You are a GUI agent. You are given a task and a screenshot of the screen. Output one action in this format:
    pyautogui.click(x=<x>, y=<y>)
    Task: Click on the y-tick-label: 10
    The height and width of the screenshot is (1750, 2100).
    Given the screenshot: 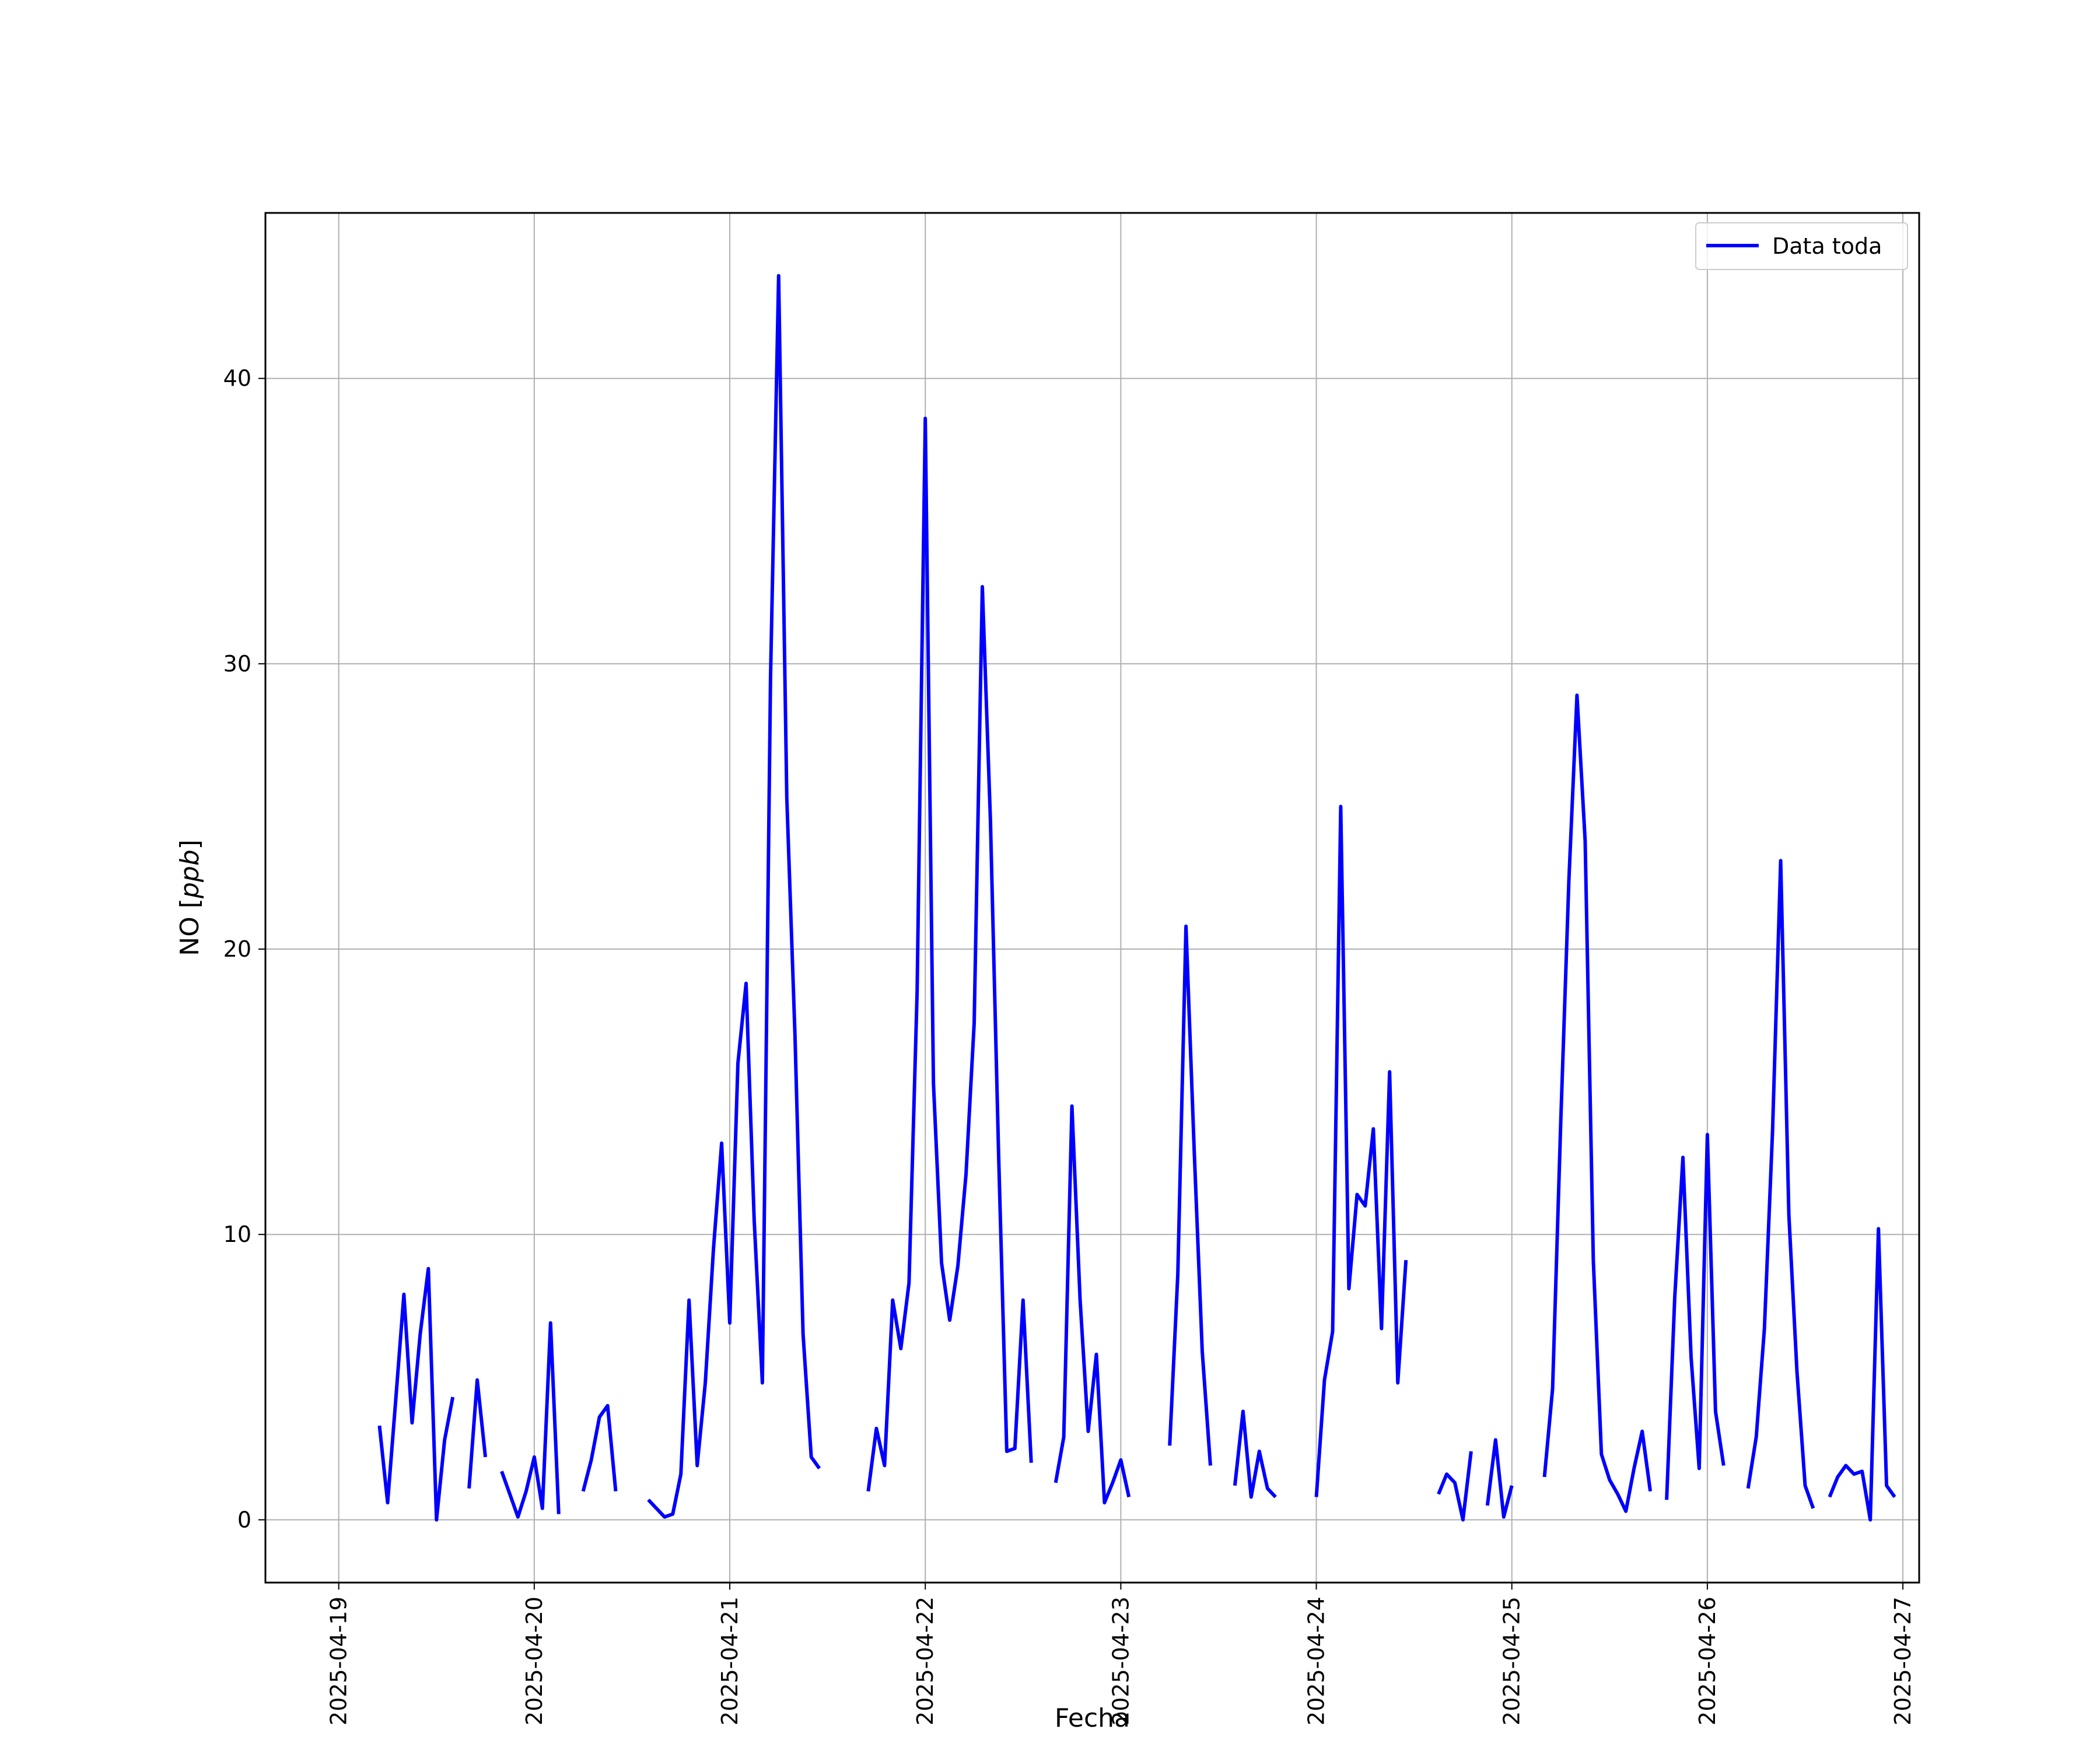 What is the action you would take?
    pyautogui.click(x=237, y=1234)
    